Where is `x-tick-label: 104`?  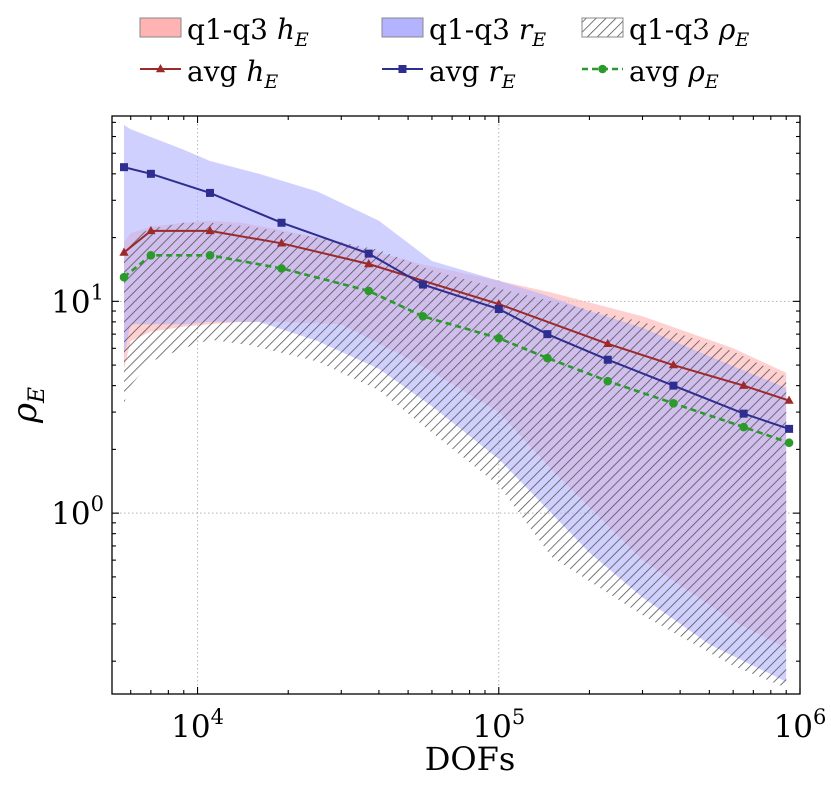
x-tick-label: 104 is located at coordinates (197, 725).